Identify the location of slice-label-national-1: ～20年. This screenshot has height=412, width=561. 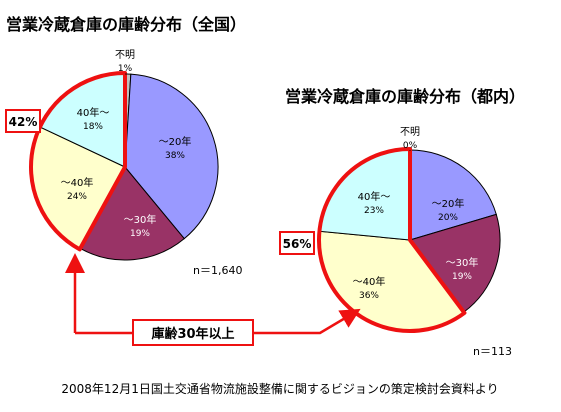
(175, 141).